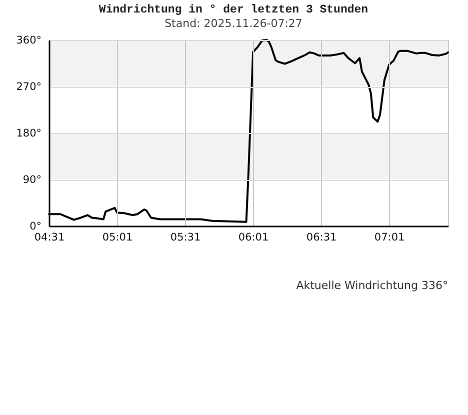 This screenshot has height=415, width=468. I want to click on y-tick-label: 0°, so click(36, 226).